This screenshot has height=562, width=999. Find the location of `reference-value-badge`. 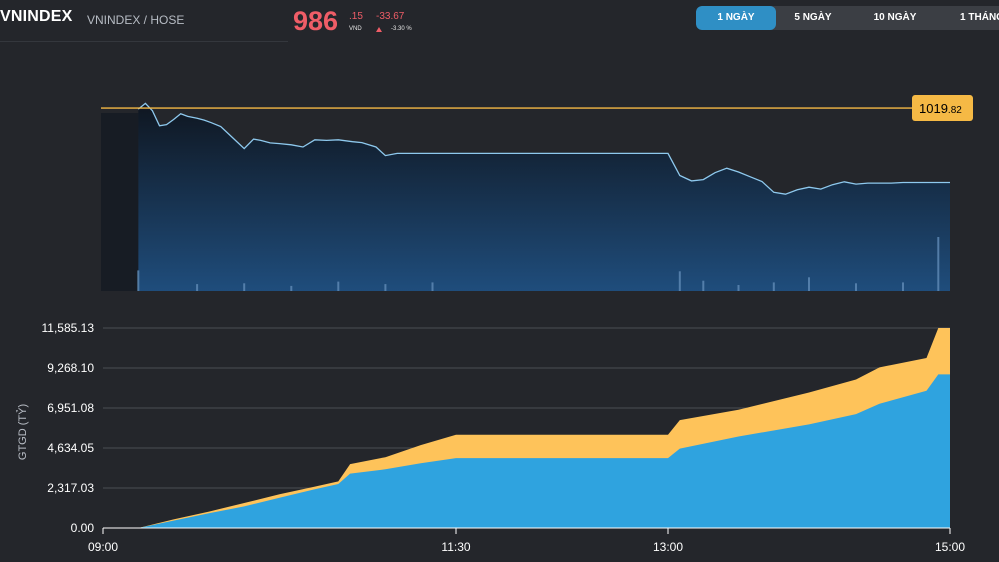

reference-value-badge is located at coordinates (942, 108).